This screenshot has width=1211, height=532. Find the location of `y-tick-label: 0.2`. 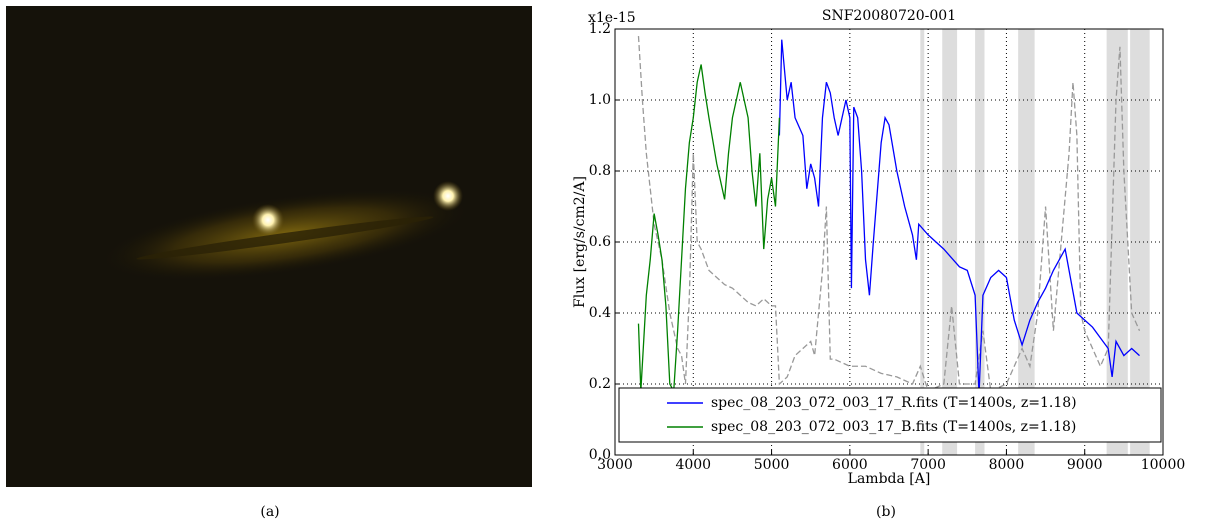

y-tick-label: 0.2 is located at coordinates (600, 384).